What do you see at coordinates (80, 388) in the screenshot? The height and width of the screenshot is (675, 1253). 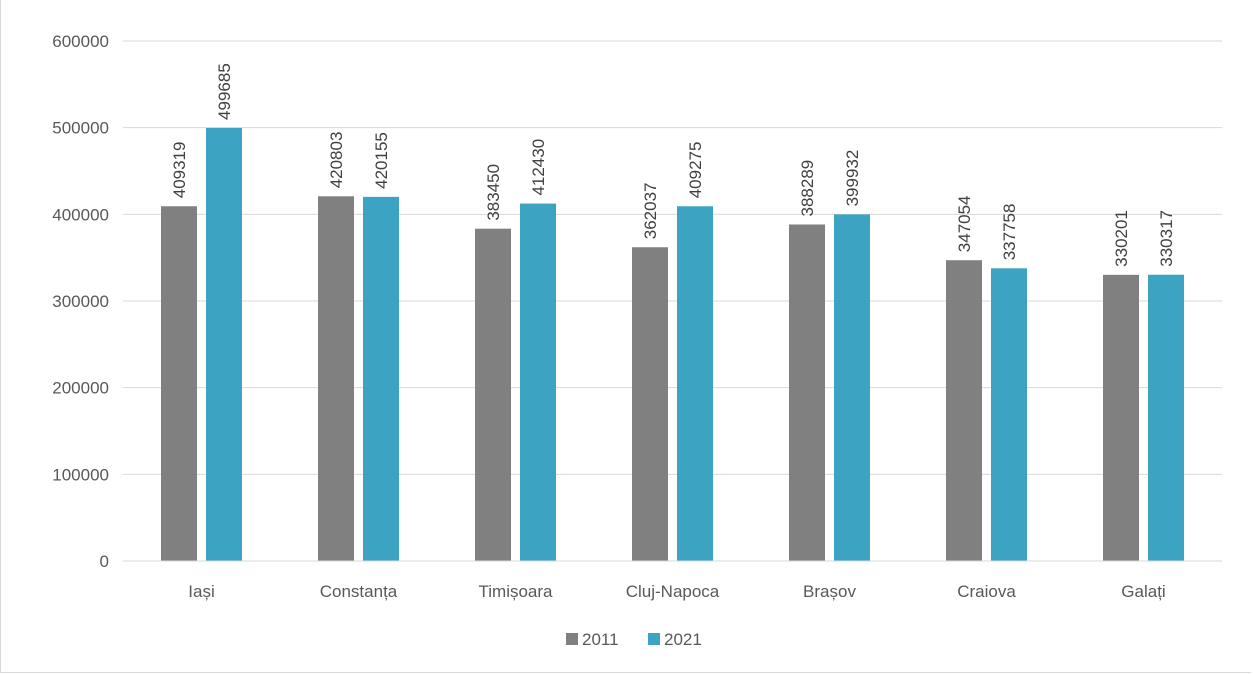 I see `y-tick-label: 200000` at bounding box center [80, 388].